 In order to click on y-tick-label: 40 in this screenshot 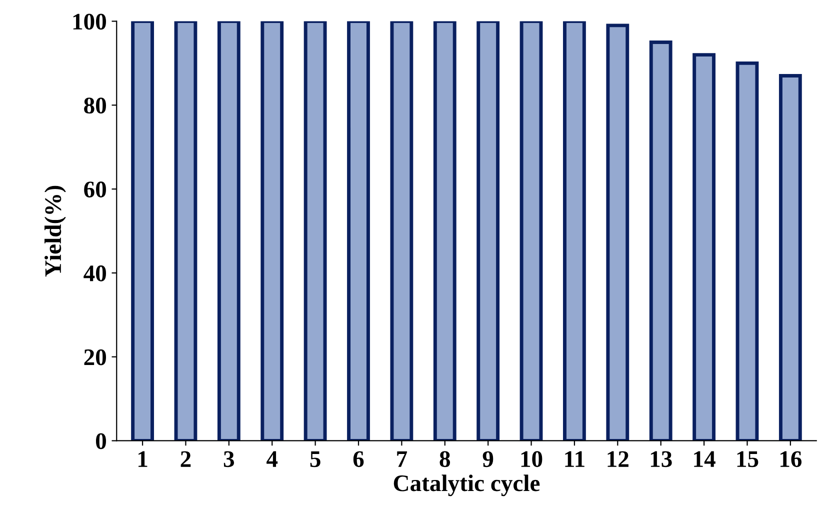, I will do `click(95, 273)`.